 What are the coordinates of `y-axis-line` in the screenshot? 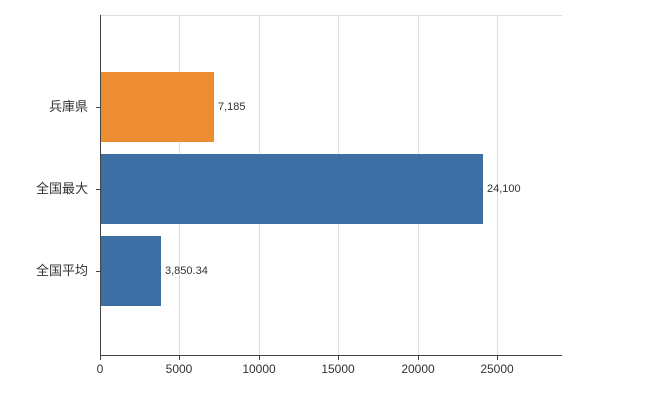 It's located at (100, 185).